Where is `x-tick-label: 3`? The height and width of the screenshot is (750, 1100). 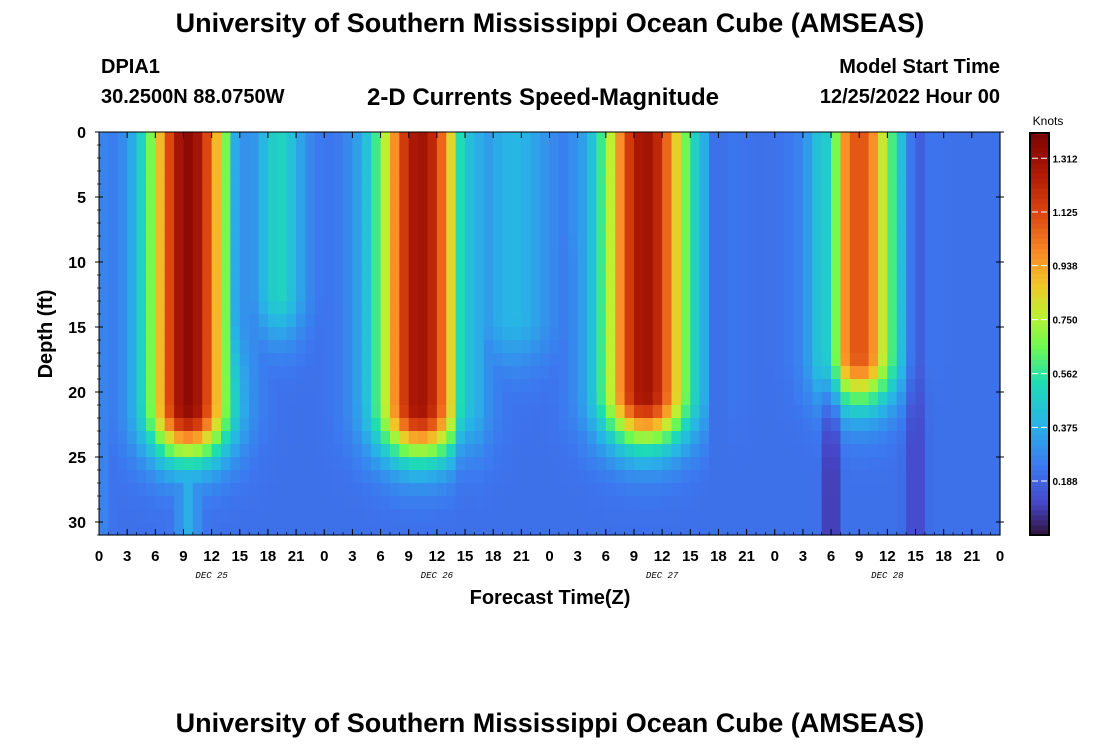 x-tick-label: 3 is located at coordinates (803, 556).